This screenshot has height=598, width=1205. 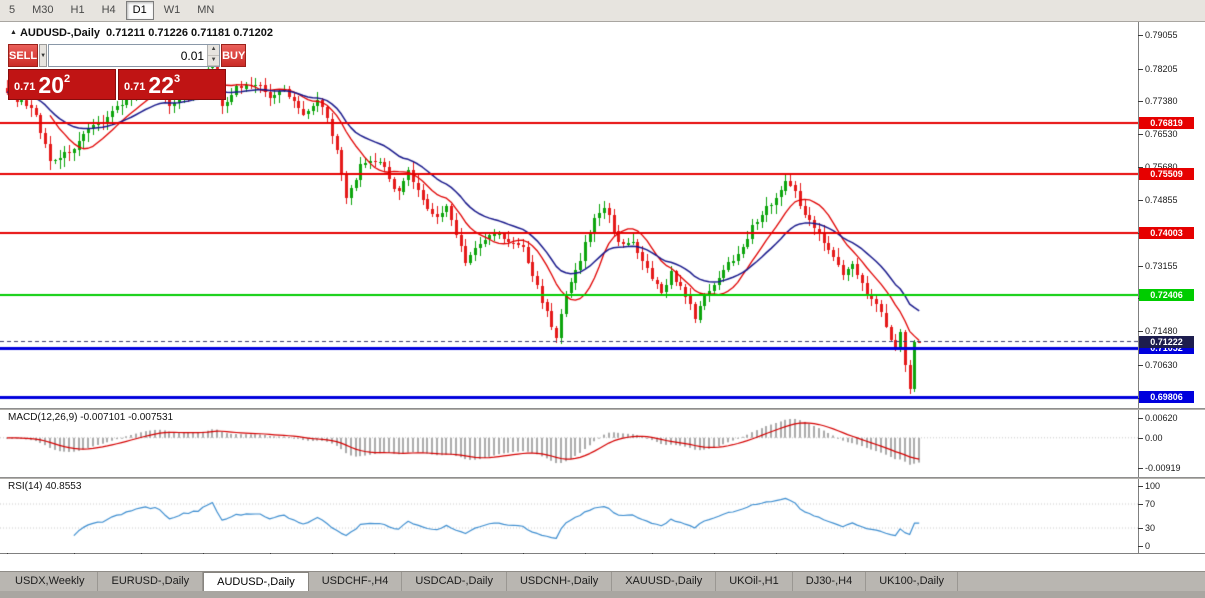 I want to click on price-axis-label: 0.75680, so click(x=1161, y=167).